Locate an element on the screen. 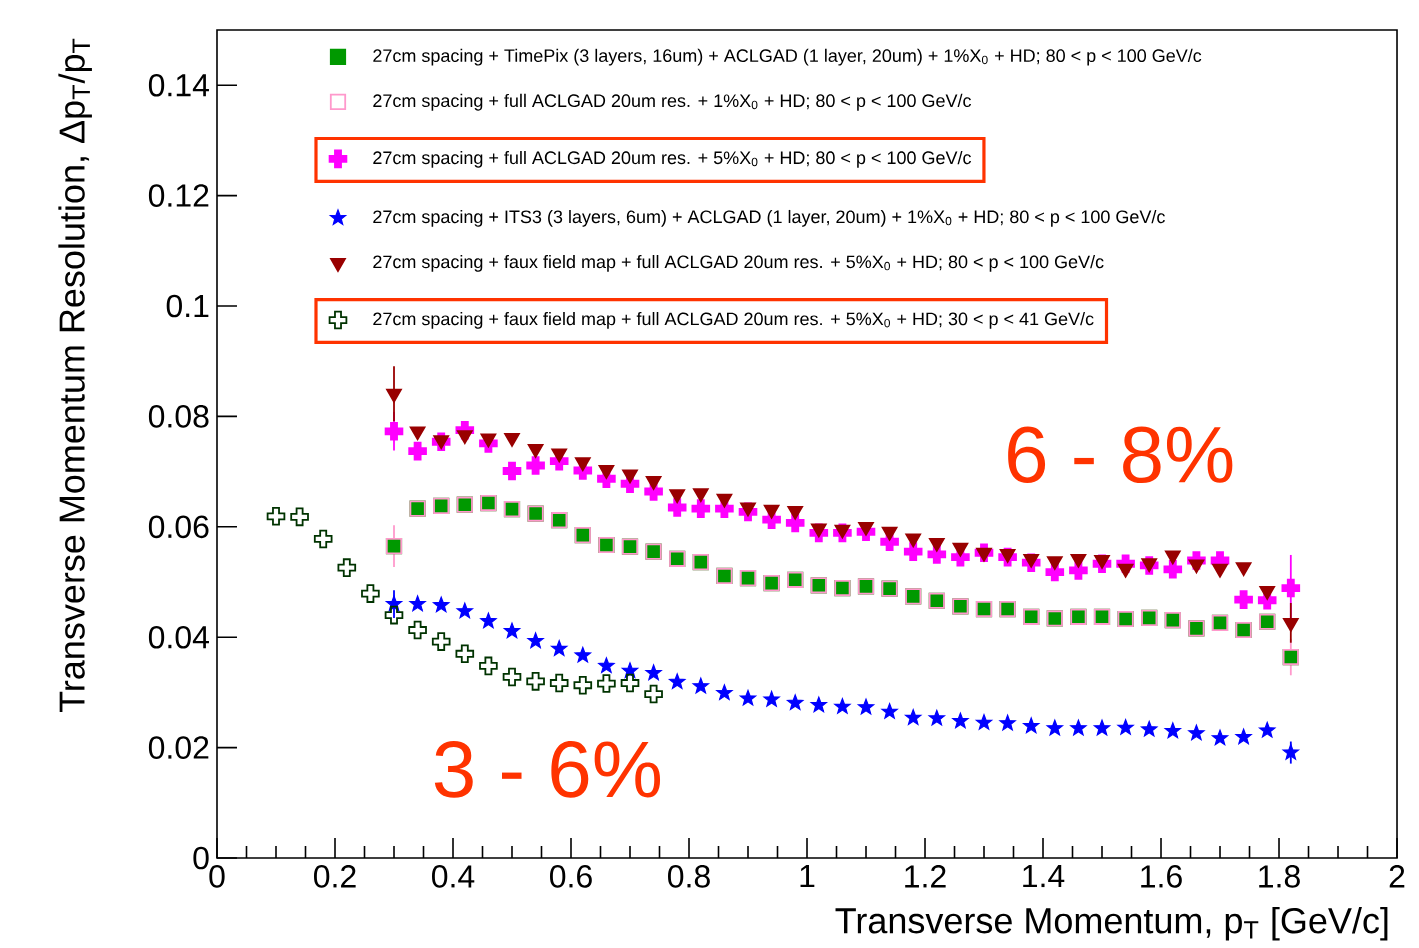  y-tick-label: 0.04 is located at coordinates (178, 637).